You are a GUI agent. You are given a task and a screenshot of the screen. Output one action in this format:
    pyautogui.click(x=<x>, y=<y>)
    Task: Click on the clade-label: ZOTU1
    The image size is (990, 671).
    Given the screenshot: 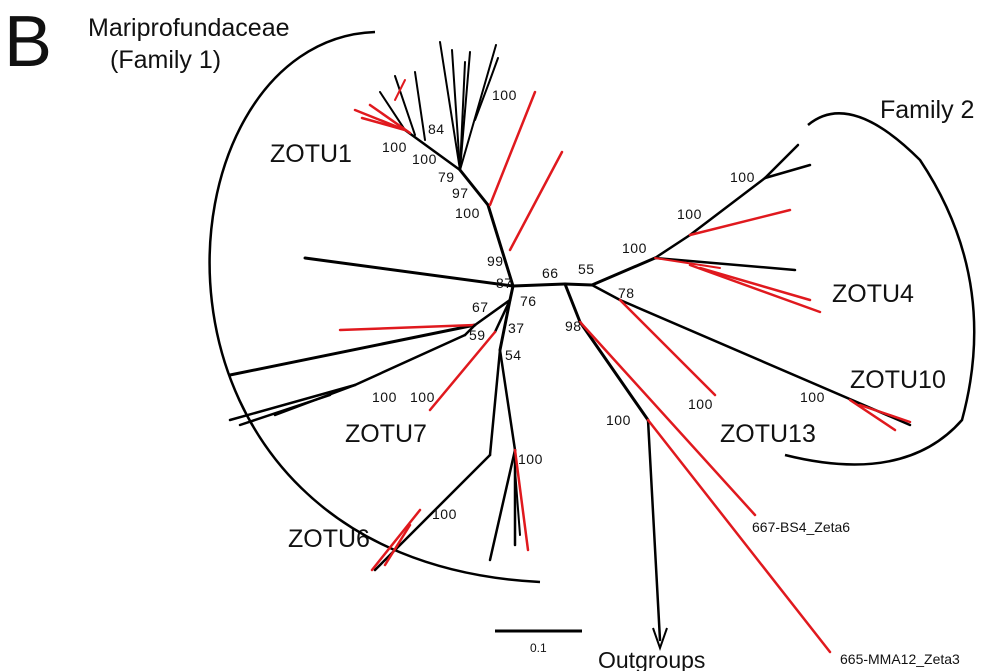 What is the action you would take?
    pyautogui.click(x=311, y=154)
    